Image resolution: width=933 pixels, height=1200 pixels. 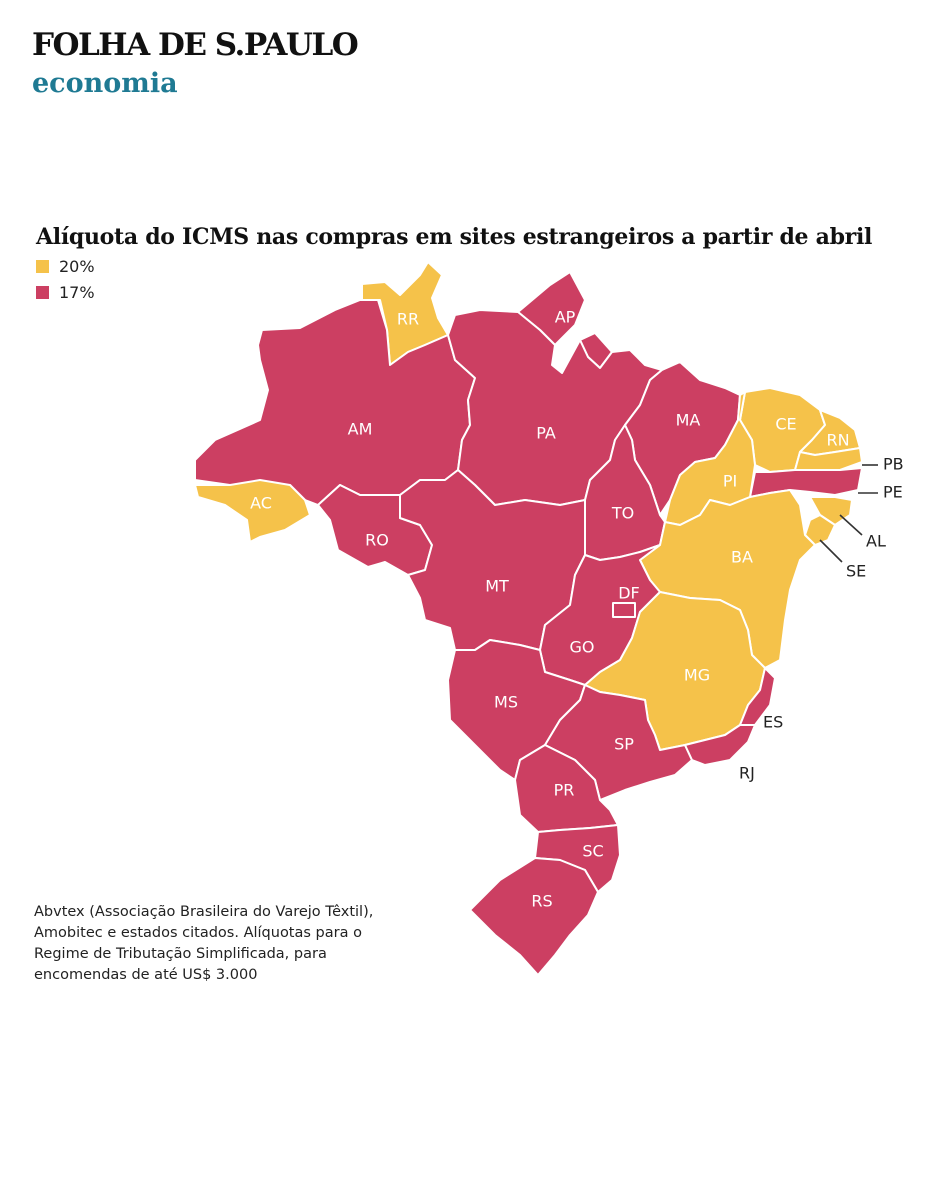 What do you see at coordinates (730, 481) in the screenshot?
I see `state-label-pi: PI` at bounding box center [730, 481].